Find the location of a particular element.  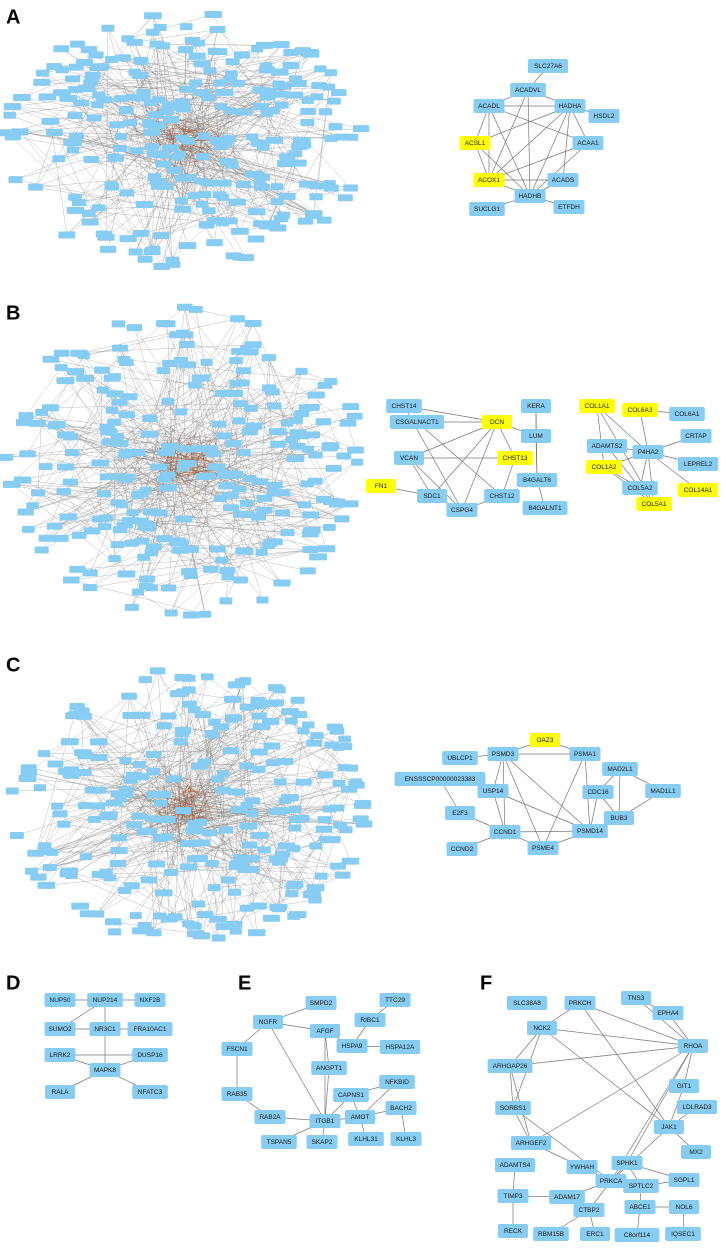

node-label: ITGB1 is located at coordinates (325, 1121).